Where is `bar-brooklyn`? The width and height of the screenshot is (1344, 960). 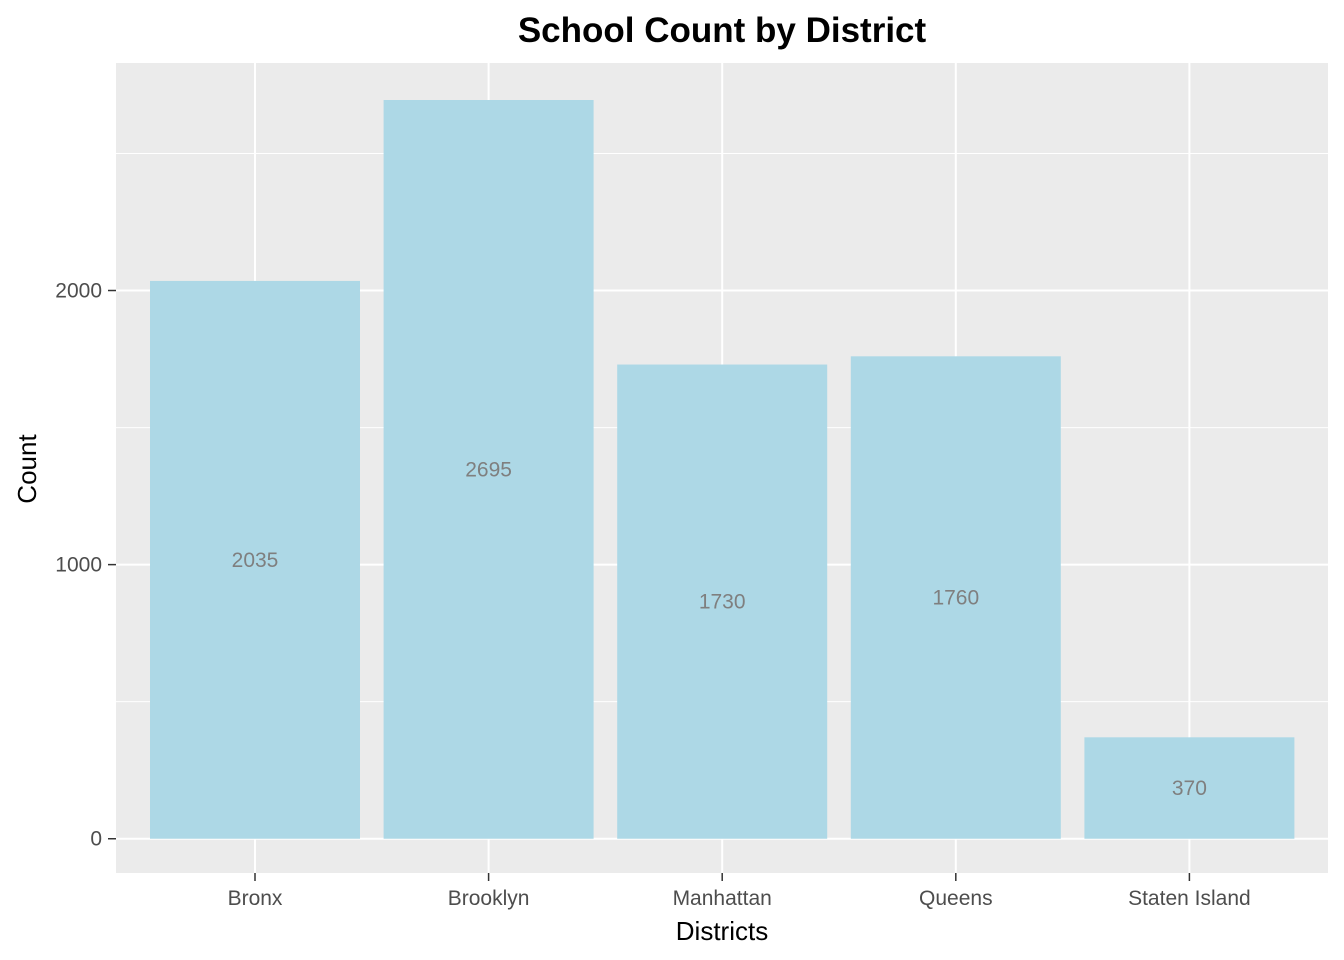
bar-brooklyn is located at coordinates (488, 469).